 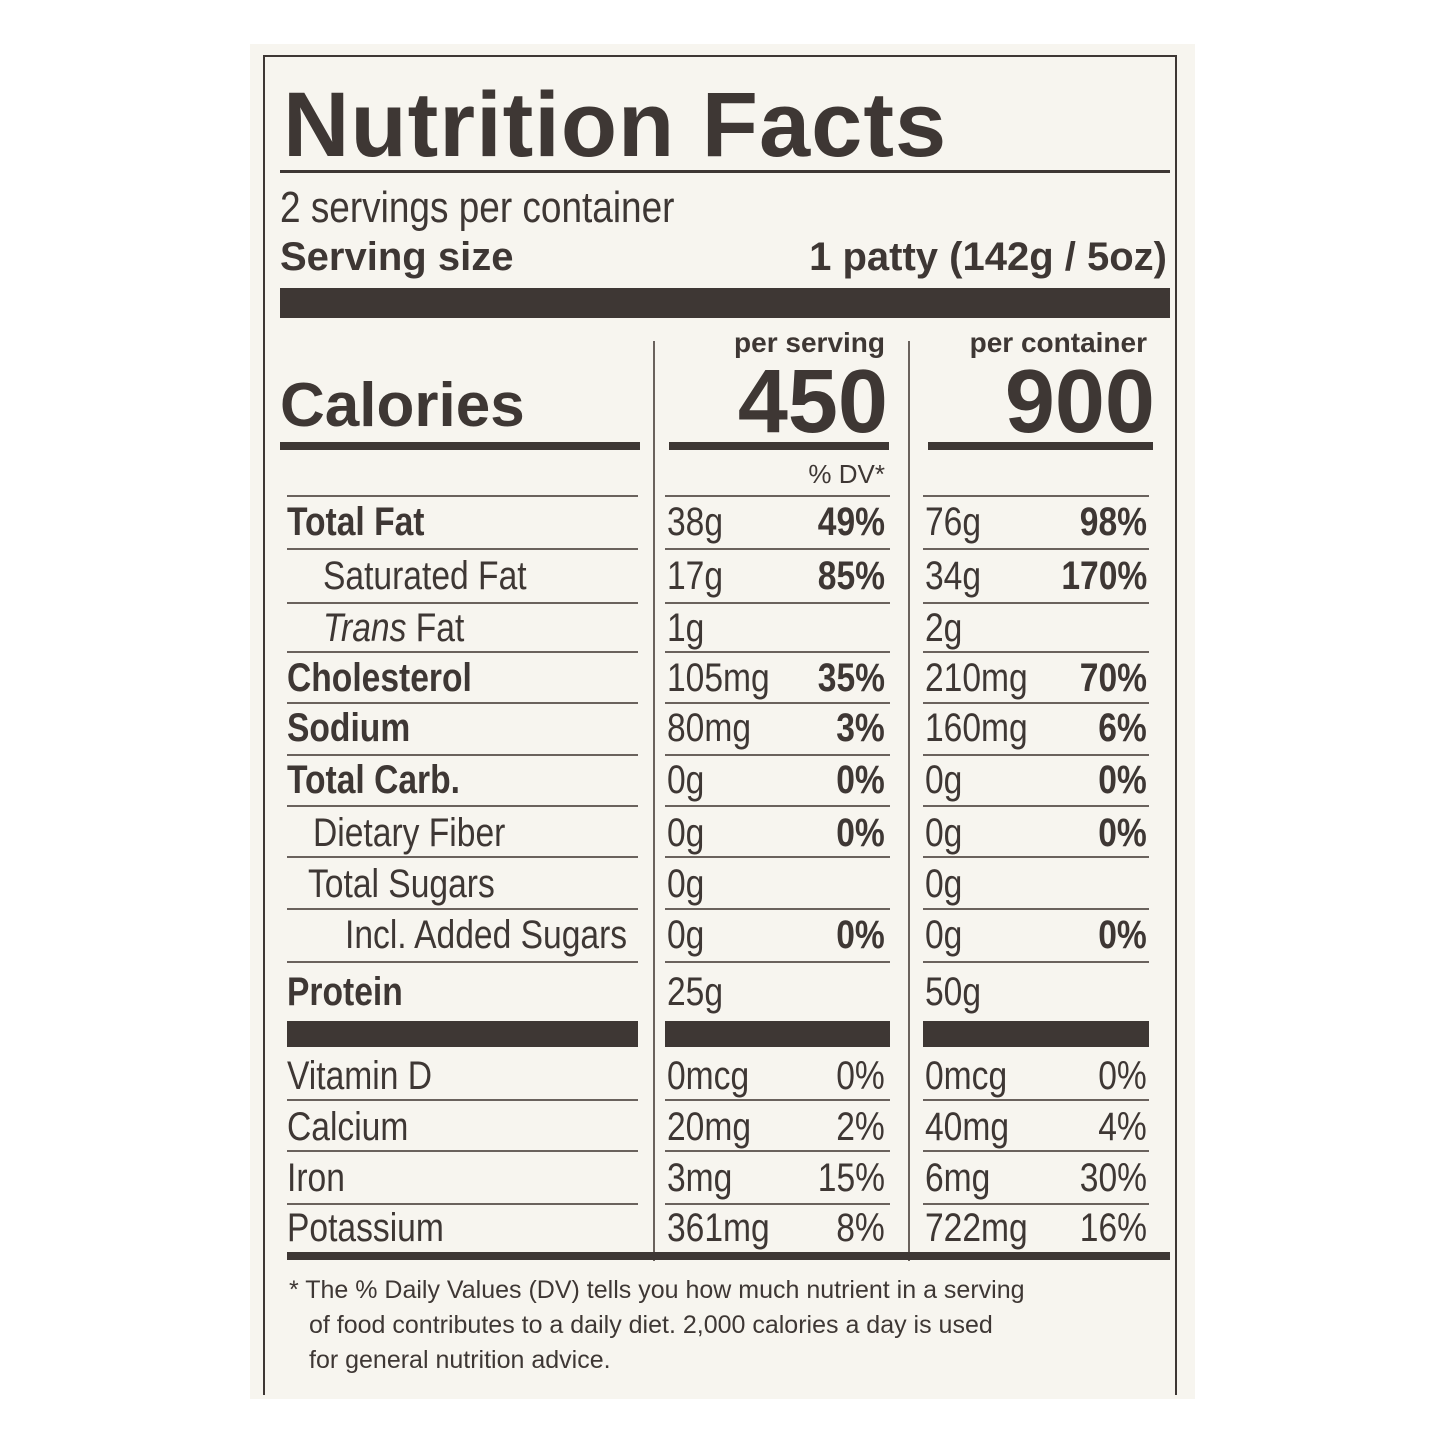 What do you see at coordinates (851, 678) in the screenshot?
I see `serving-dv: 35%` at bounding box center [851, 678].